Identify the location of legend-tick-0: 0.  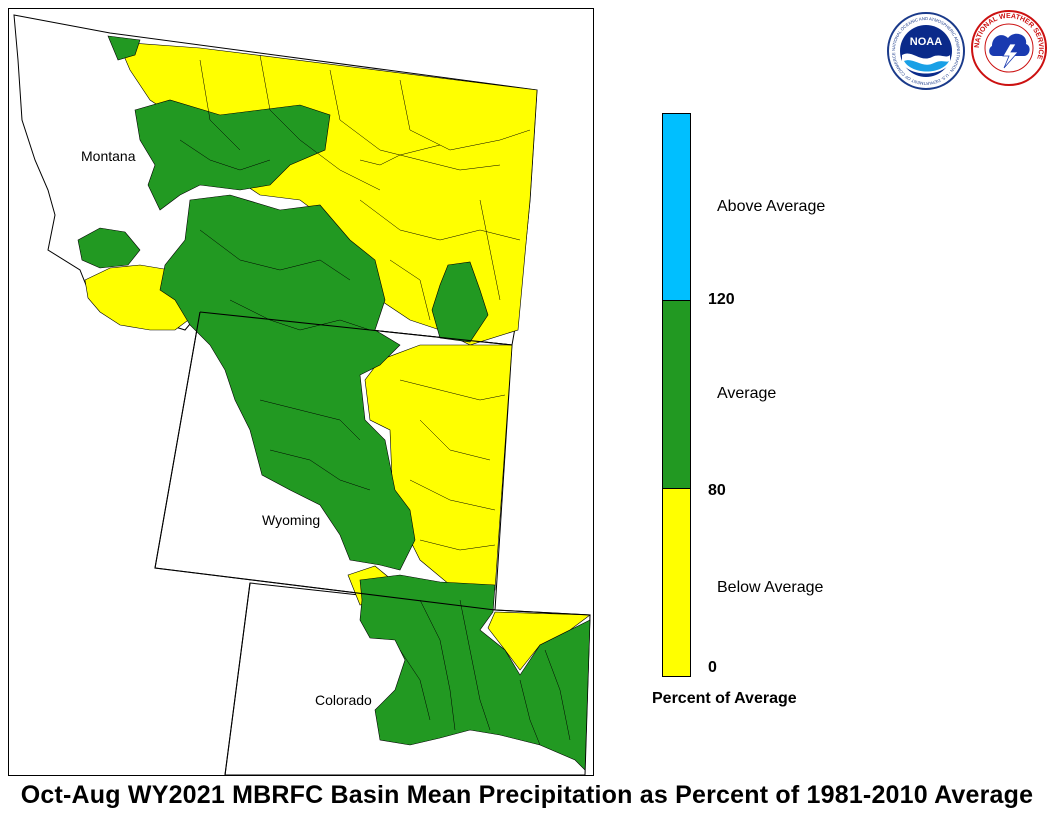
(712, 667).